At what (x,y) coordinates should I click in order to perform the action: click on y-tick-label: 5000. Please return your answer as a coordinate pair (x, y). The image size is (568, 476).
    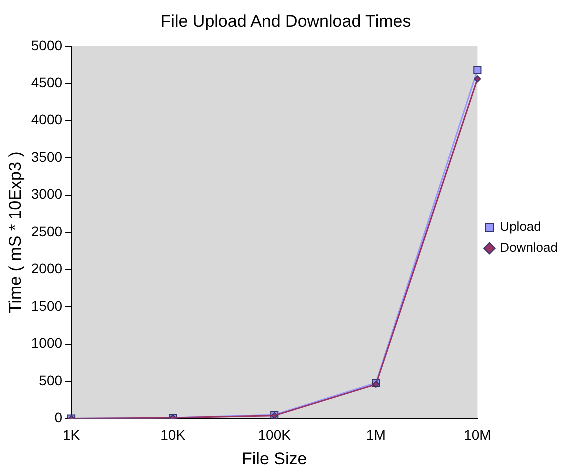
    Looking at the image, I should click on (47, 45).